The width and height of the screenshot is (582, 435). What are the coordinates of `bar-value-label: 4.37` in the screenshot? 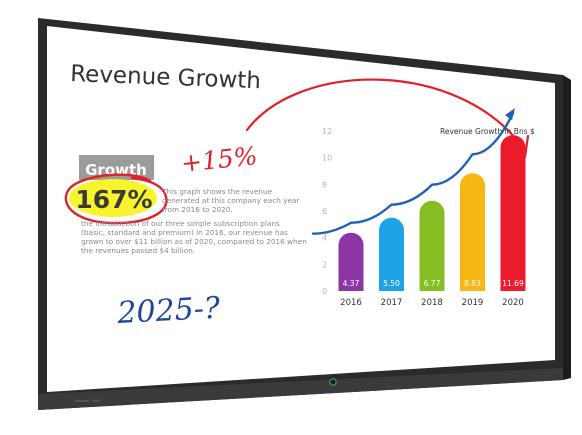 It's located at (351, 283).